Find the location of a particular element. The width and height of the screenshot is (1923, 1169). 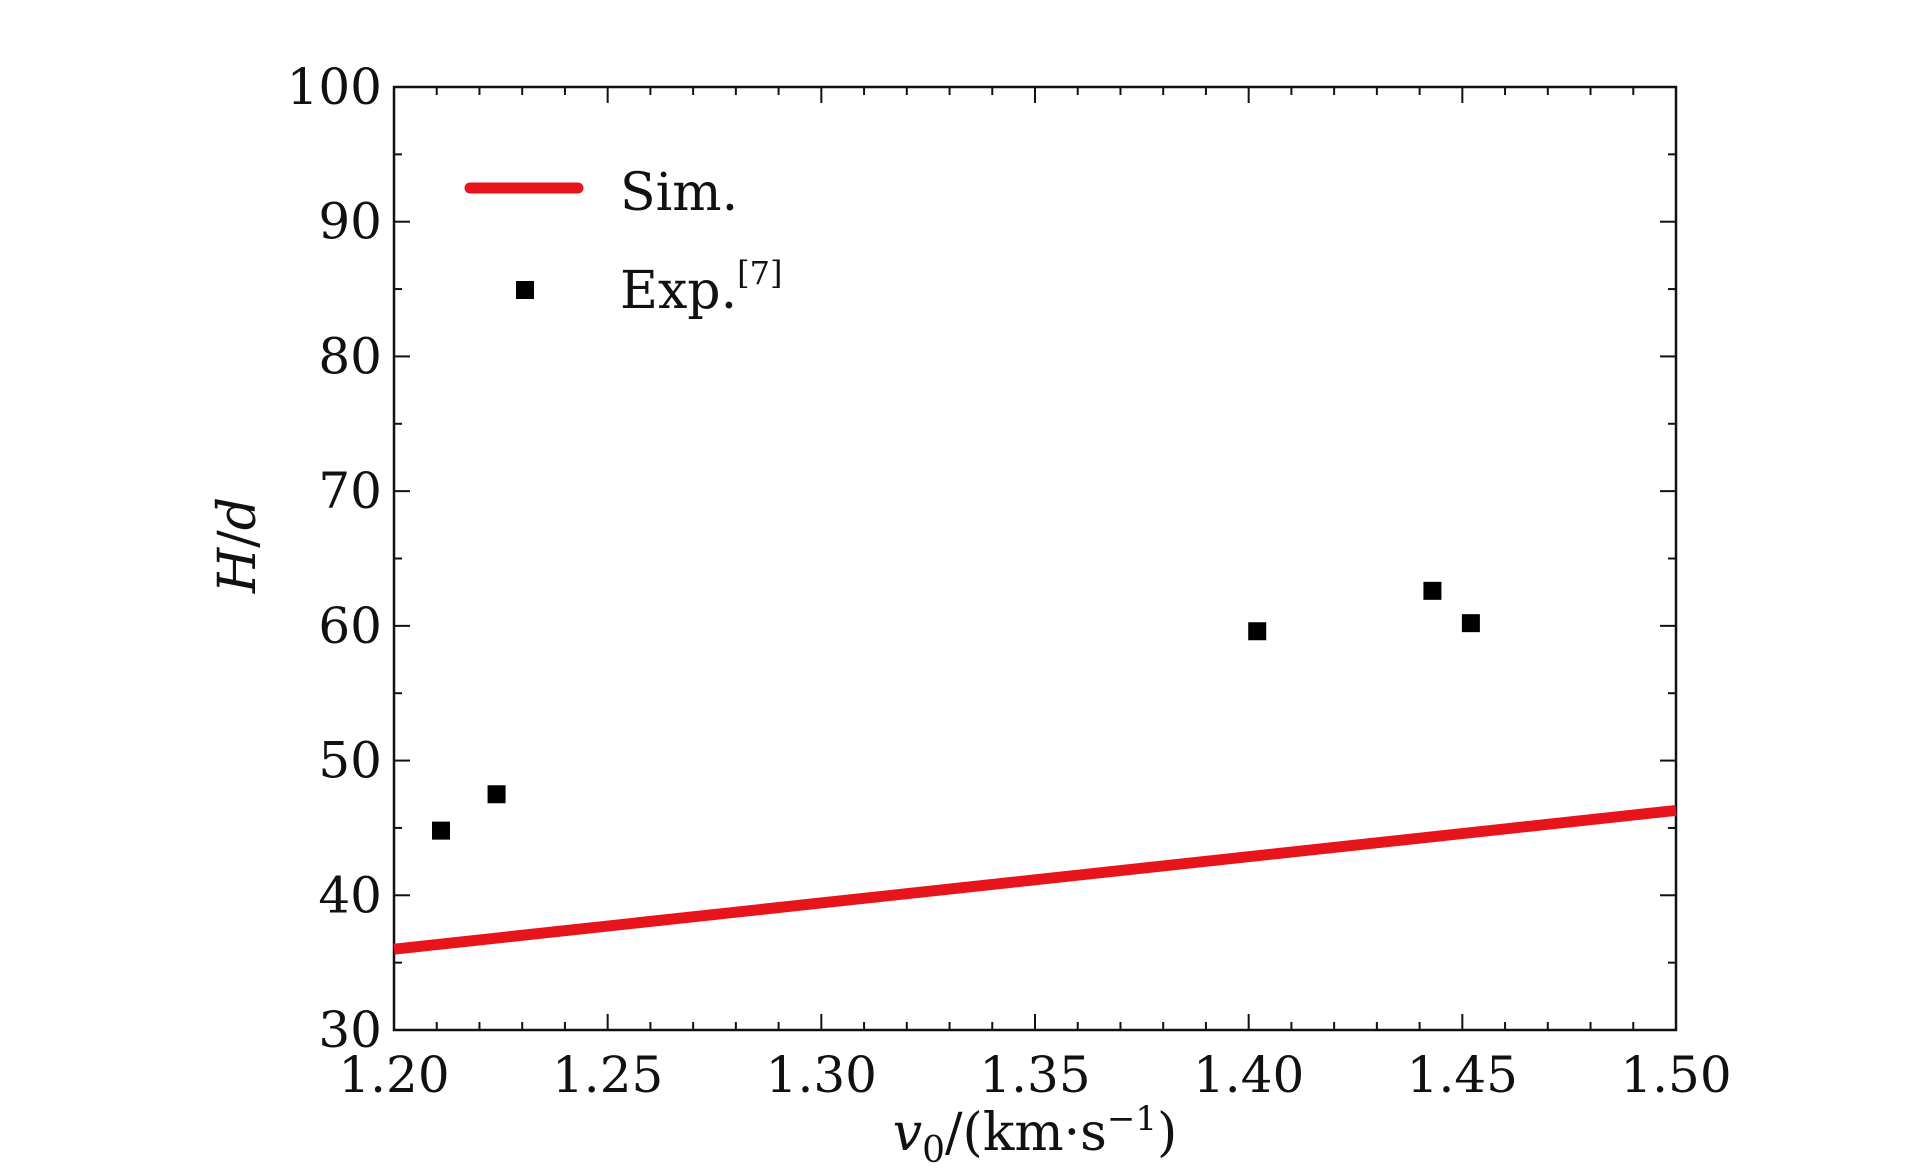

y-tick-label: 30 is located at coordinates (350, 1030).